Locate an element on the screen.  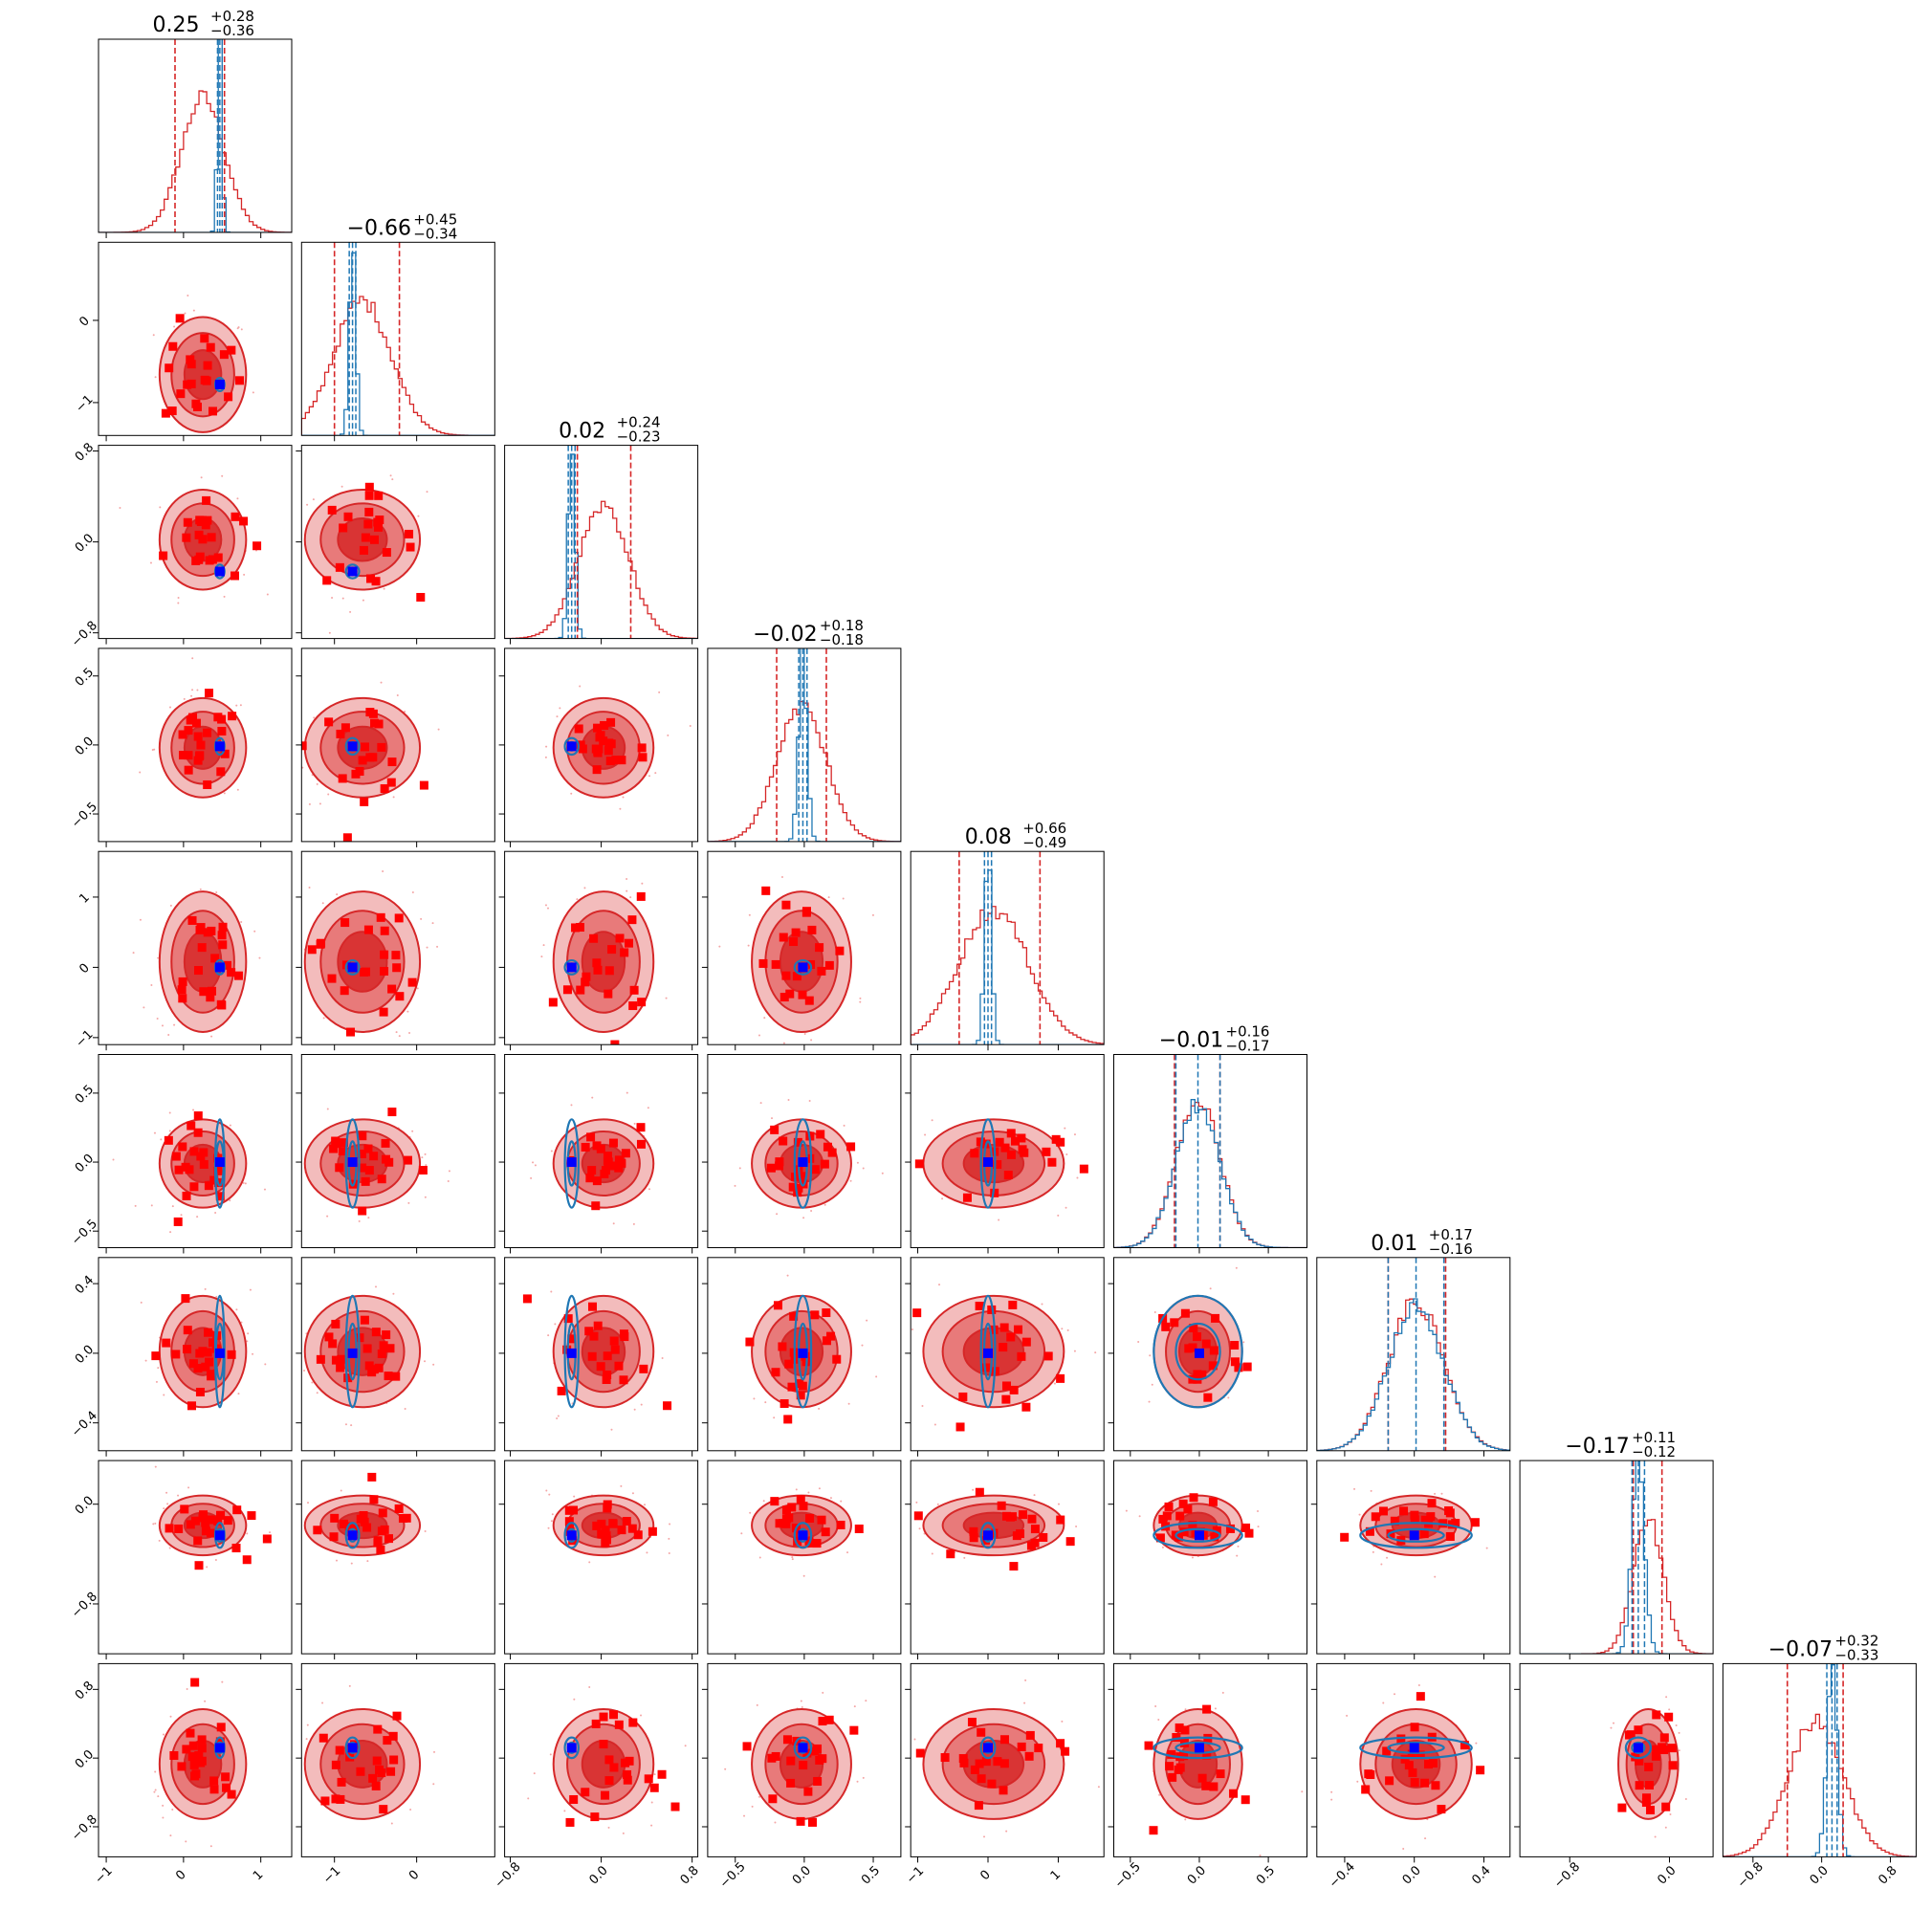
histogram-blue is located at coordinates (398, 344).